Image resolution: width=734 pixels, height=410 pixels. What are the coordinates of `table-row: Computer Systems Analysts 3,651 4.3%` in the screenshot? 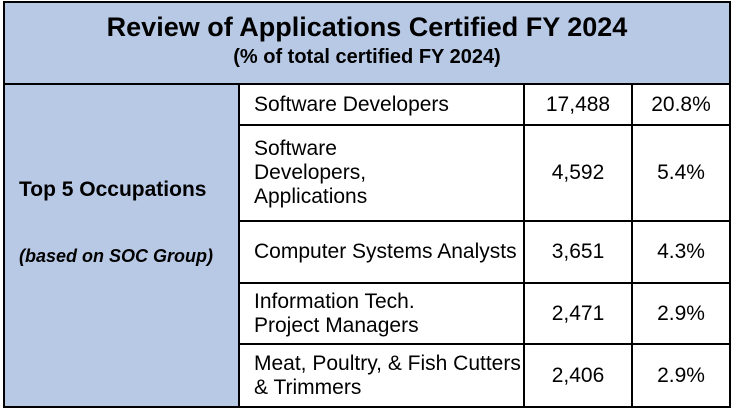 It's located at (484, 252).